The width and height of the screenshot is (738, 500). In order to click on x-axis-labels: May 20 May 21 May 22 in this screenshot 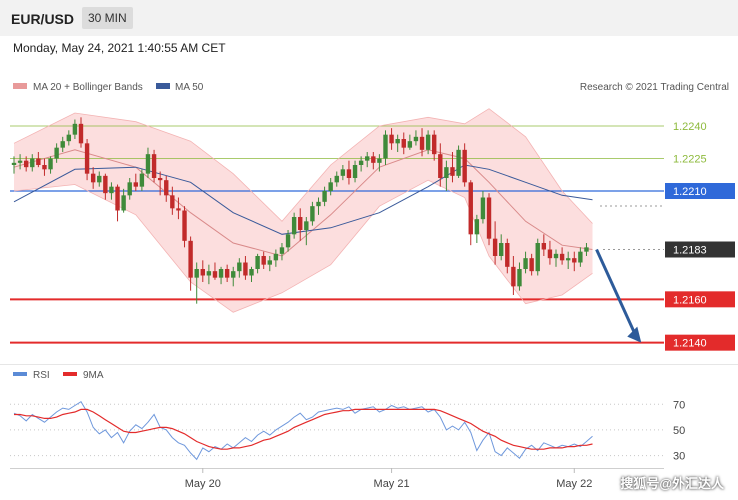, I will do `click(388, 479)`.